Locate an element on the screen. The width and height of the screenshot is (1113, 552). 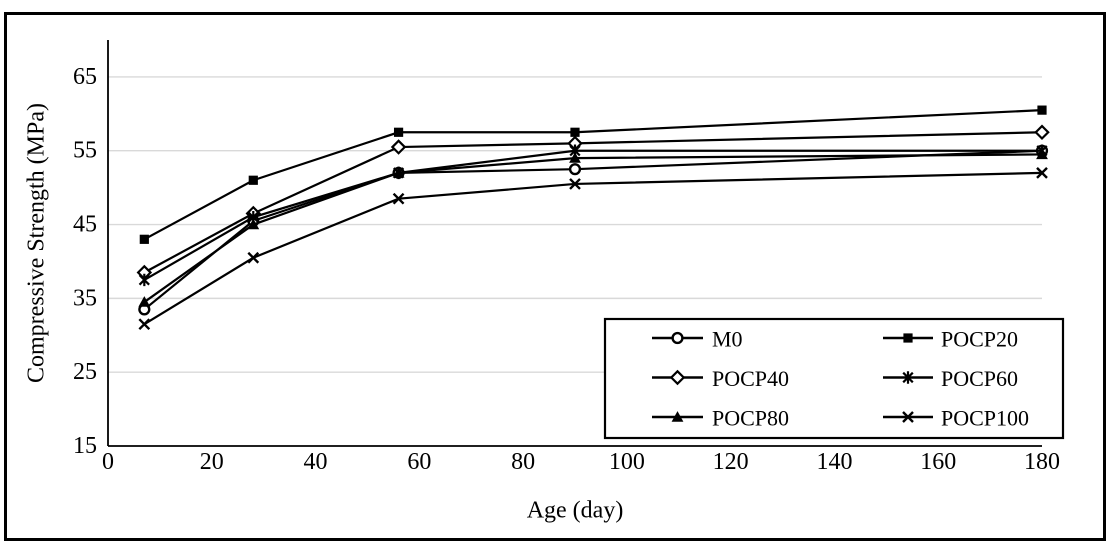
x-axis-title: Age (day) is located at coordinates (575, 510).